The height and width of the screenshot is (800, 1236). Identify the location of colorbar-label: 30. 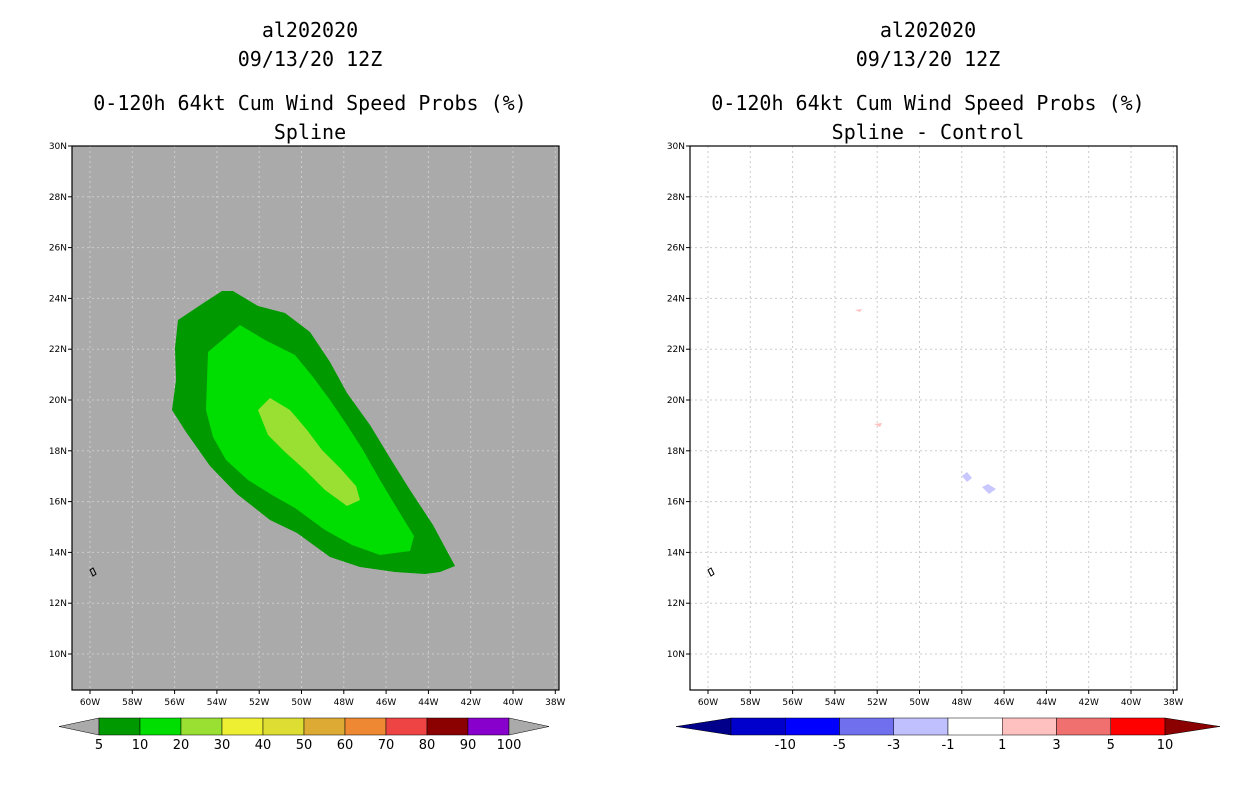
(222, 745).